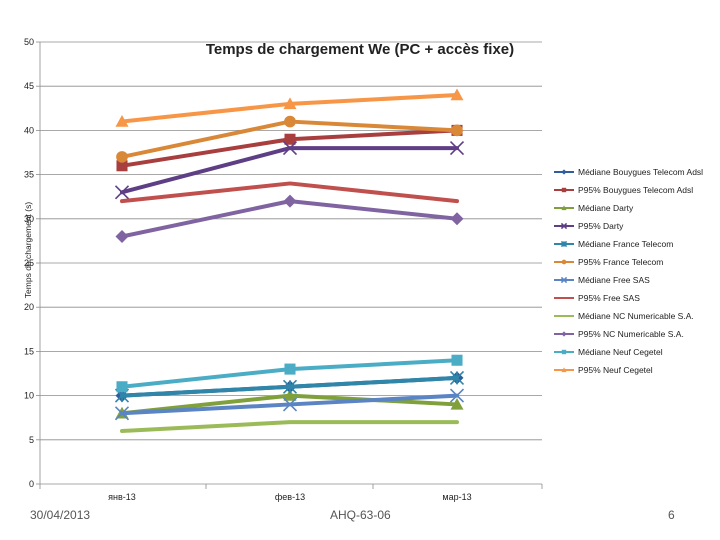 Image resolution: width=720 pixels, height=540 pixels. What do you see at coordinates (29, 86) in the screenshot?
I see `y-tick-label: 45` at bounding box center [29, 86].